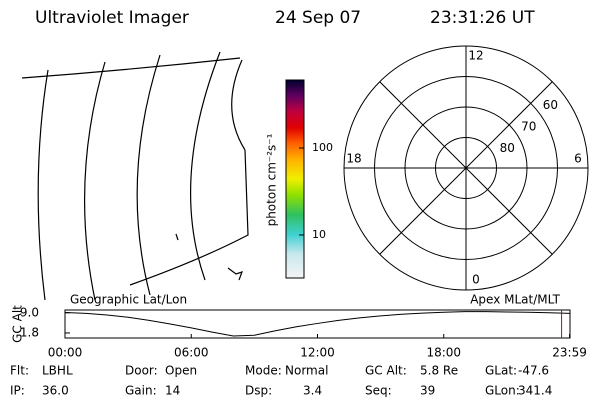 Image resolution: width=600 pixels, height=400 pixels. I want to click on y-axis-label: GC Alt, so click(18, 324).